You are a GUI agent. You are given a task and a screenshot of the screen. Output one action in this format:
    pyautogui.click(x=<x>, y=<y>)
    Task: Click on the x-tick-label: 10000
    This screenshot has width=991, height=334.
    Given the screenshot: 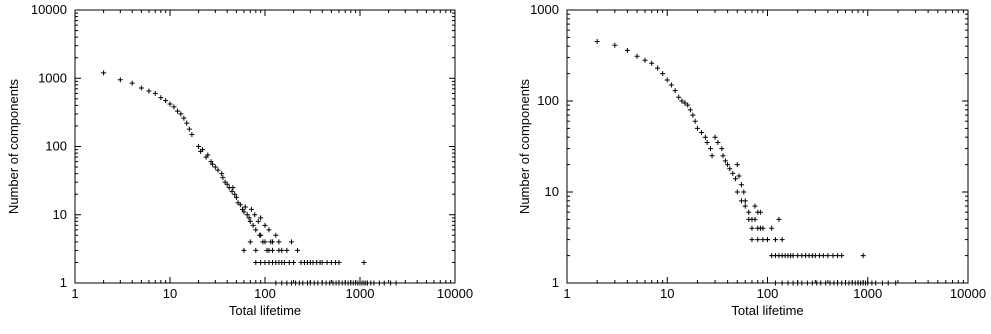 What is the action you would take?
    pyautogui.click(x=968, y=293)
    